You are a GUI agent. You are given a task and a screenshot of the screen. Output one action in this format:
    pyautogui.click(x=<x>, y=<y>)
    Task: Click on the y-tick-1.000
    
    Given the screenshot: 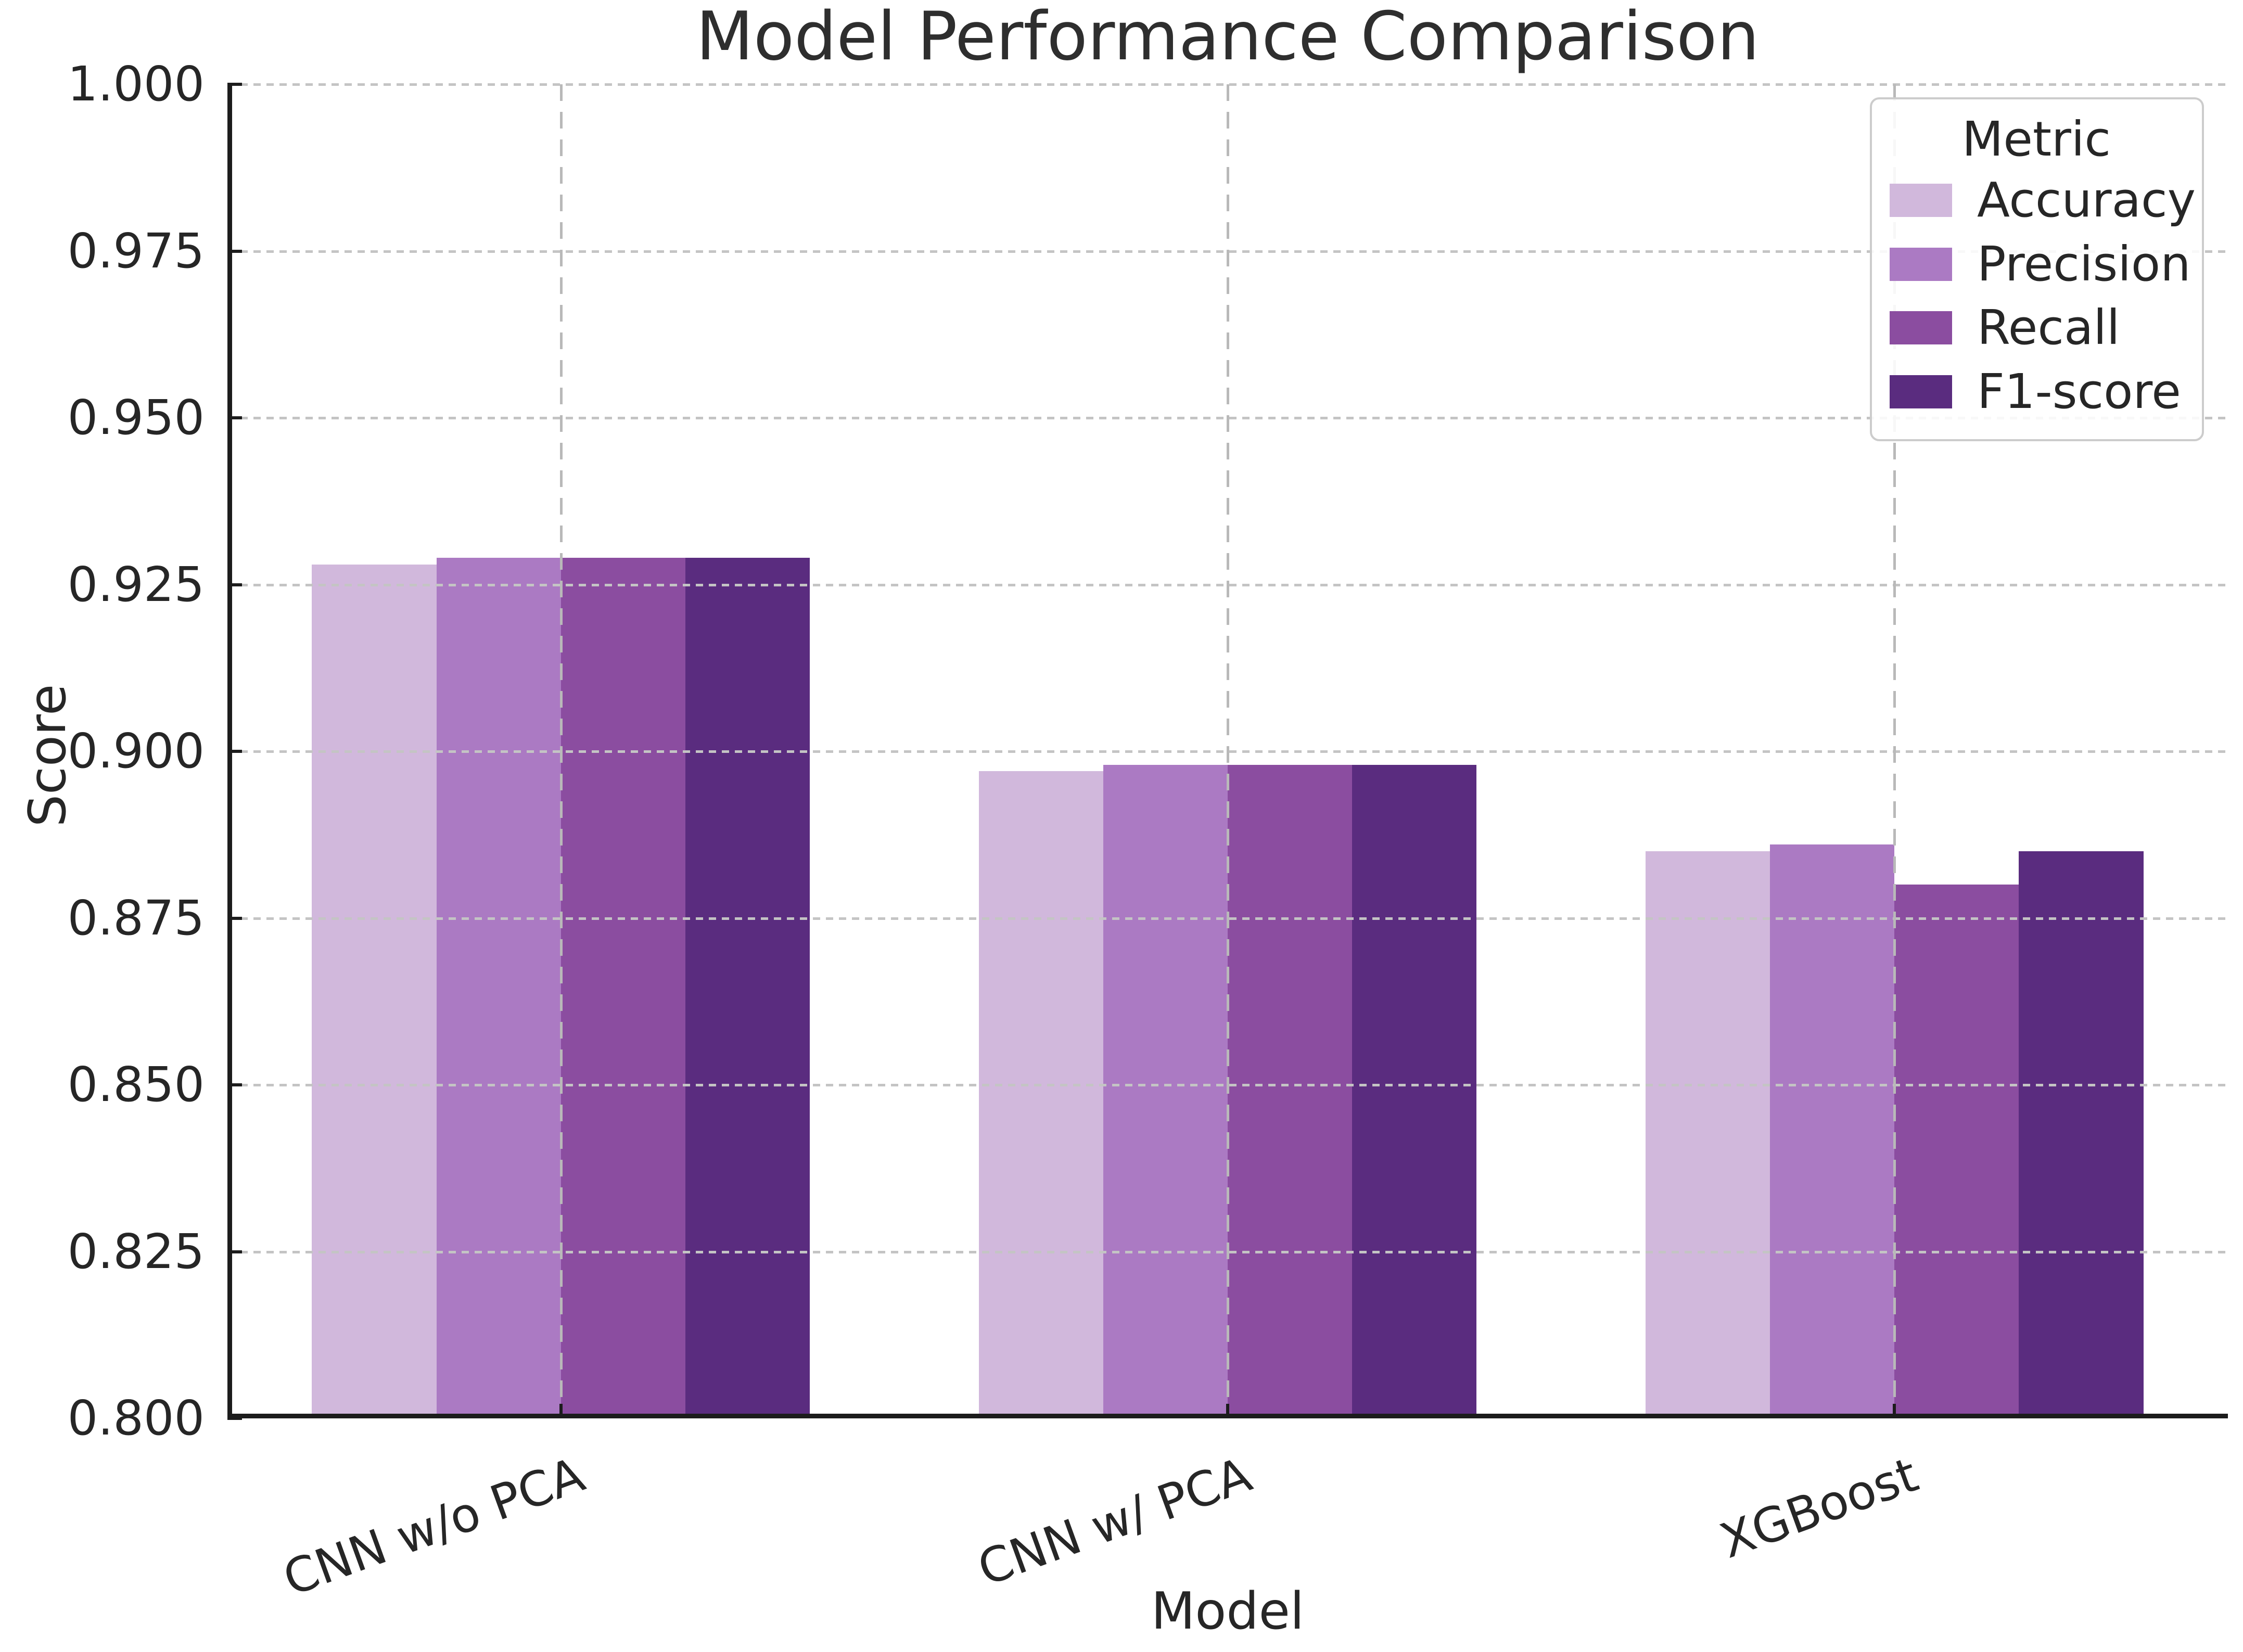 What is the action you would take?
    pyautogui.click(x=234, y=84)
    